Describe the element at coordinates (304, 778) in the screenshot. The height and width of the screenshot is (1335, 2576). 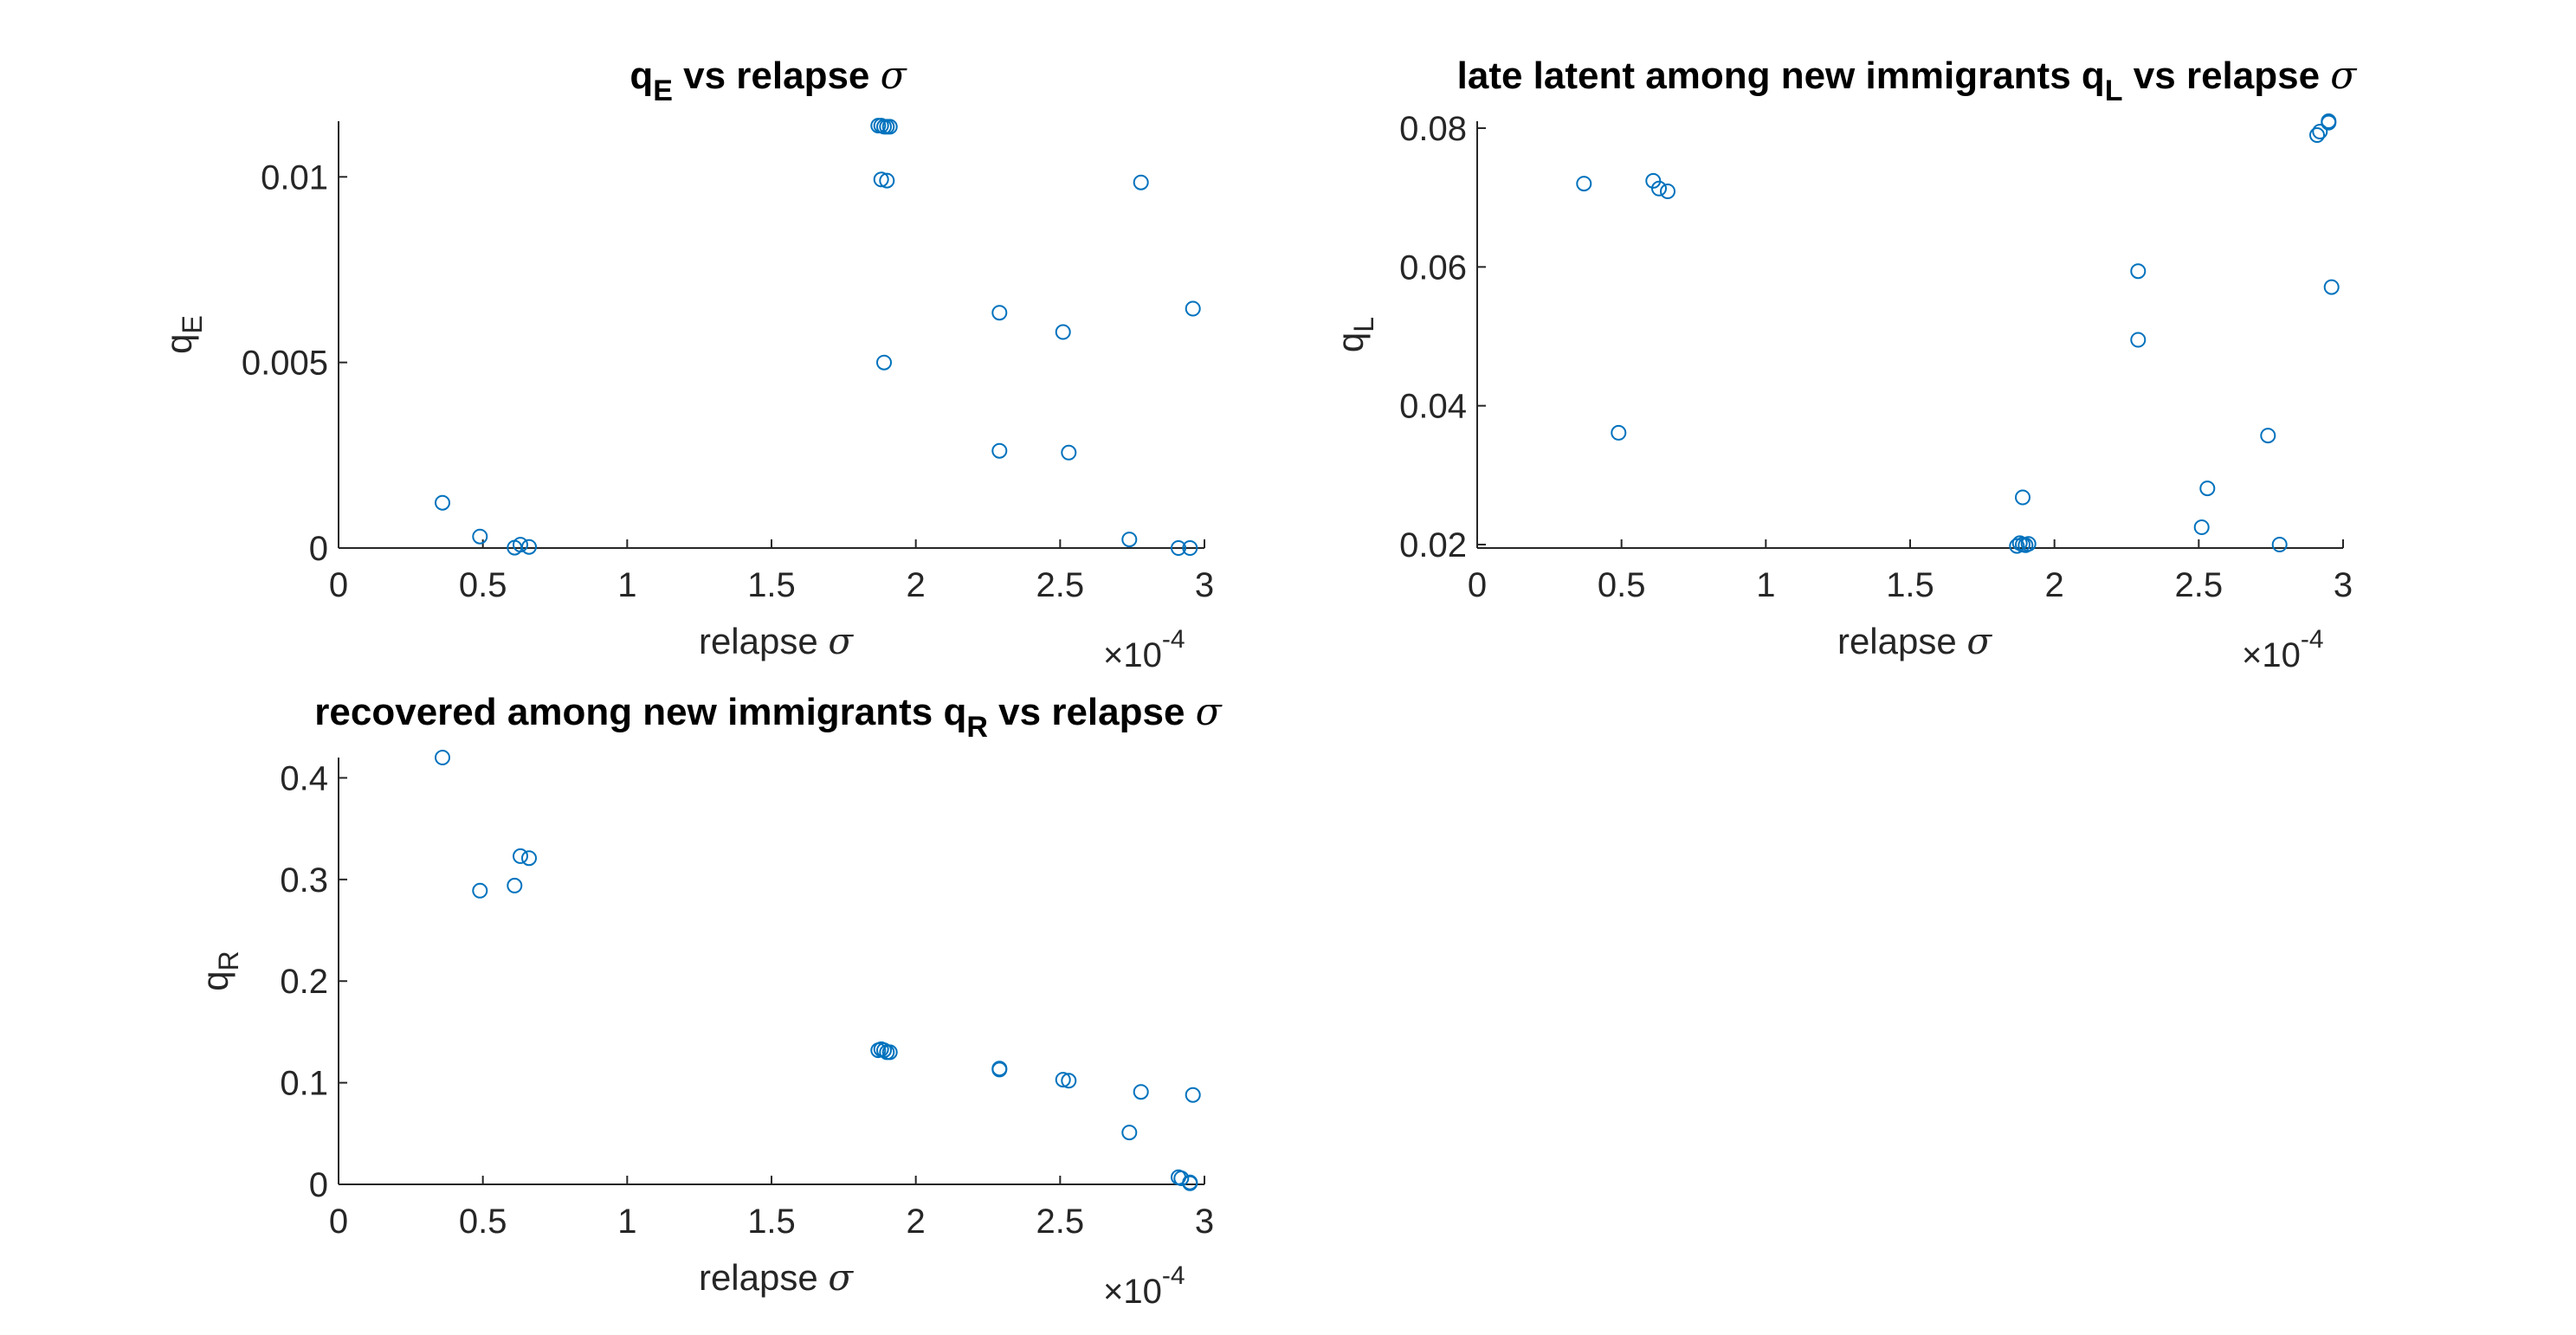
I see `y-tick-label: 0.4` at that location.